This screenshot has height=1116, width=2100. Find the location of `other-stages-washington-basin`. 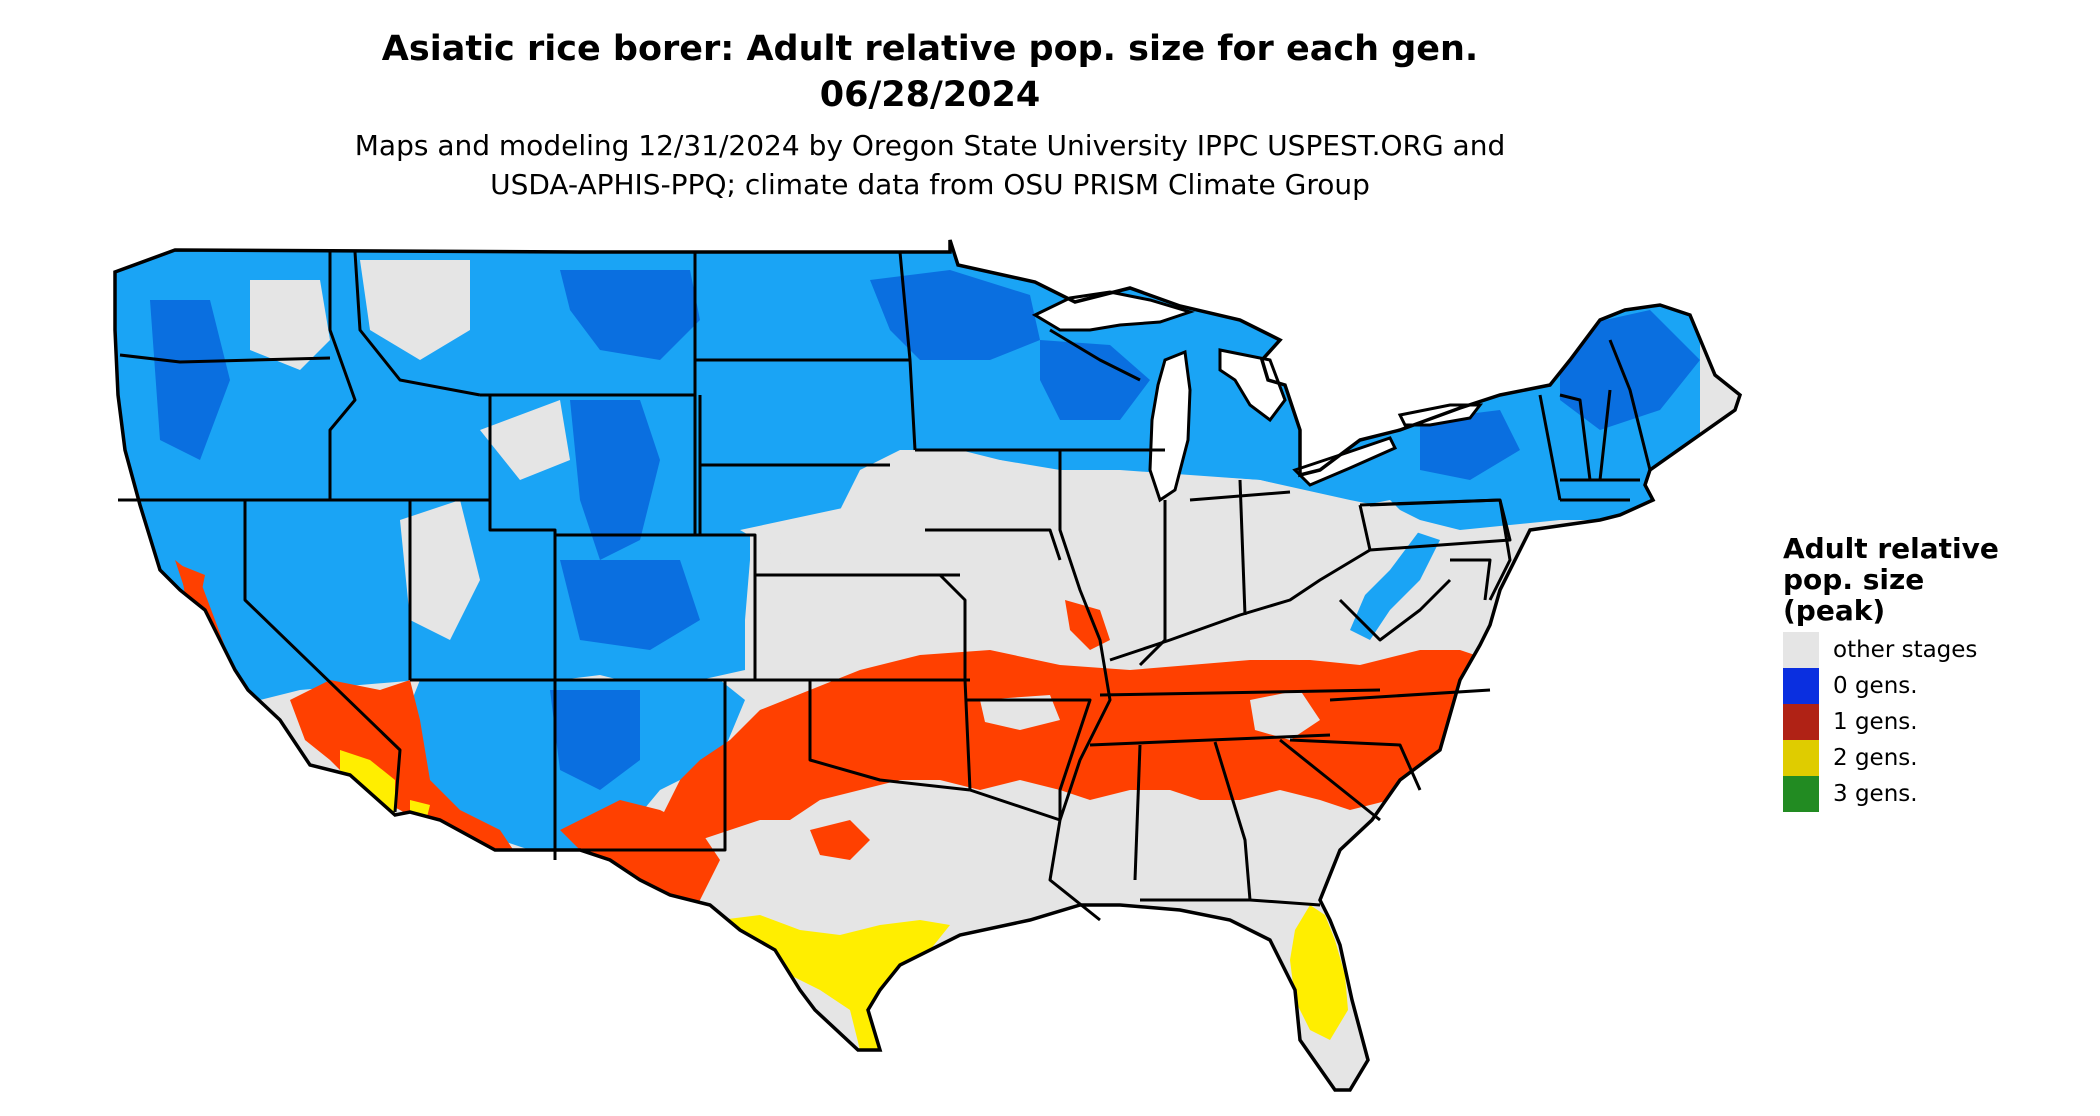

other-stages-washington-basin is located at coordinates (290, 325).